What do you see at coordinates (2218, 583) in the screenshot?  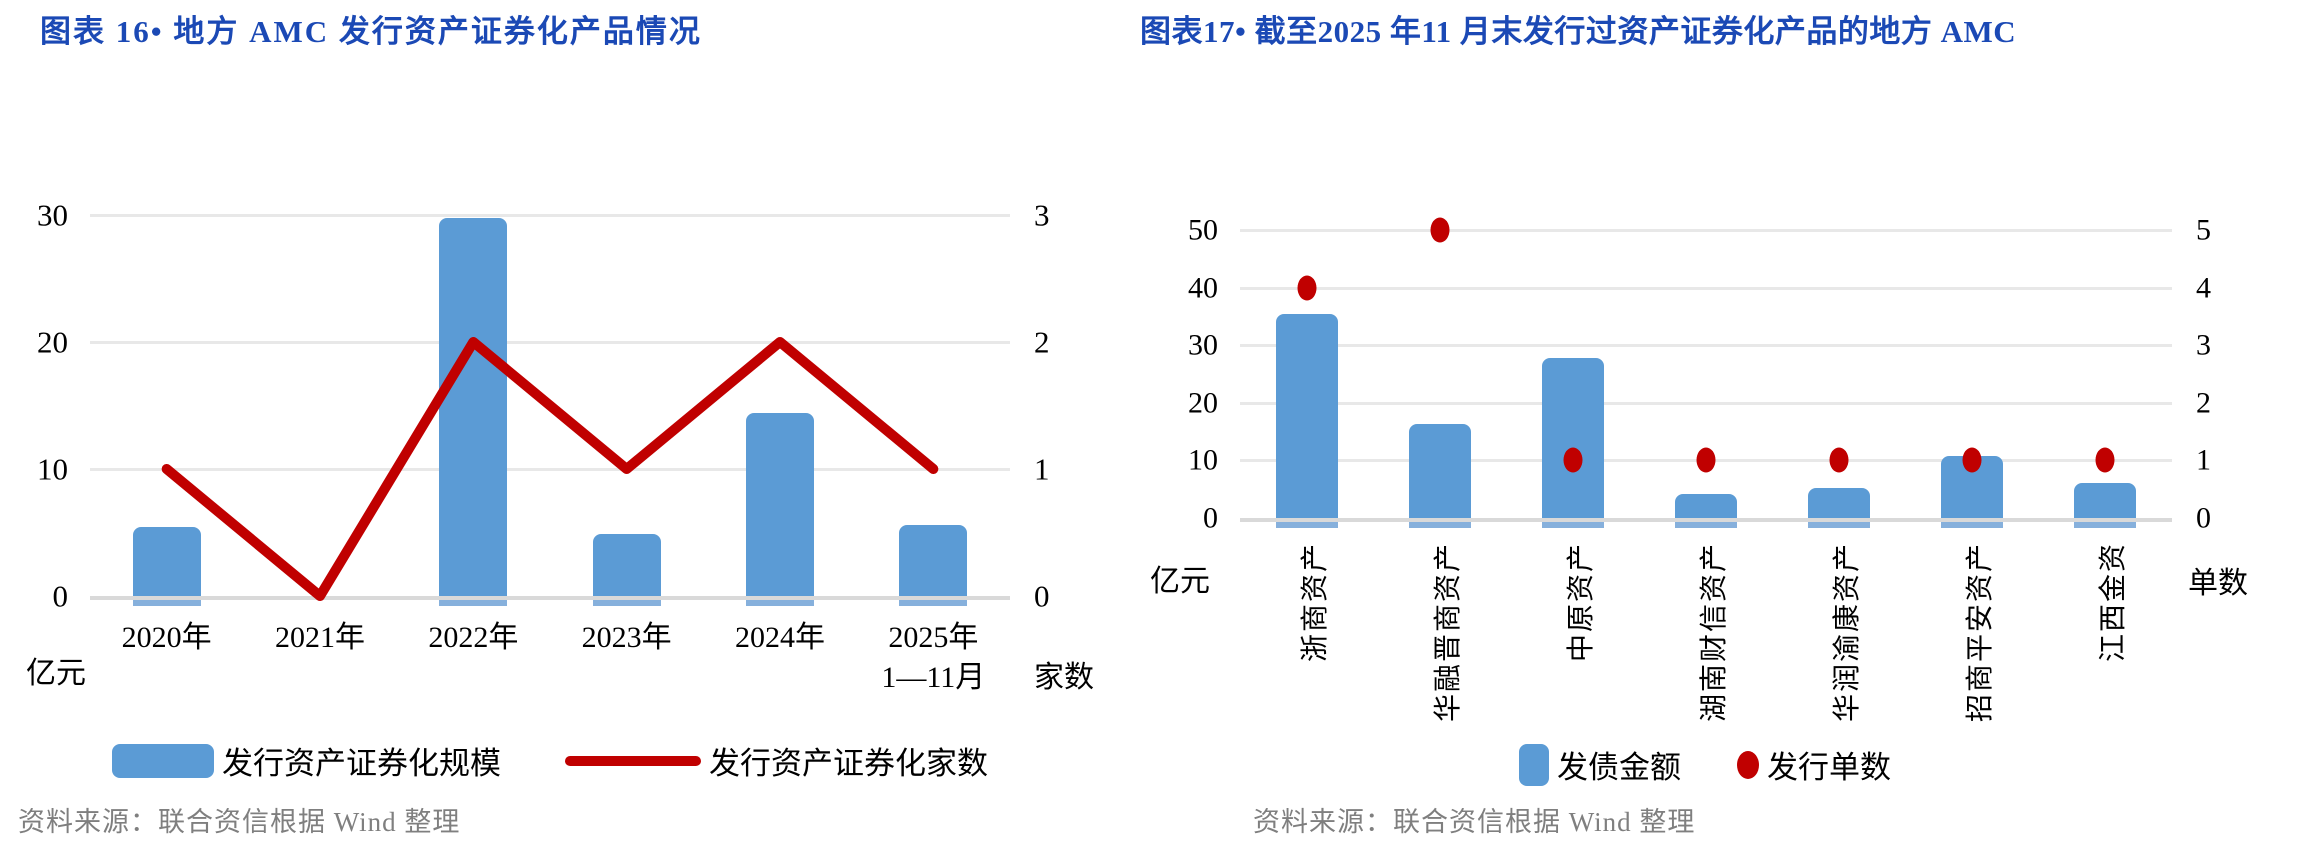 I see `chart-17-right-axis-unit: 单数` at bounding box center [2218, 583].